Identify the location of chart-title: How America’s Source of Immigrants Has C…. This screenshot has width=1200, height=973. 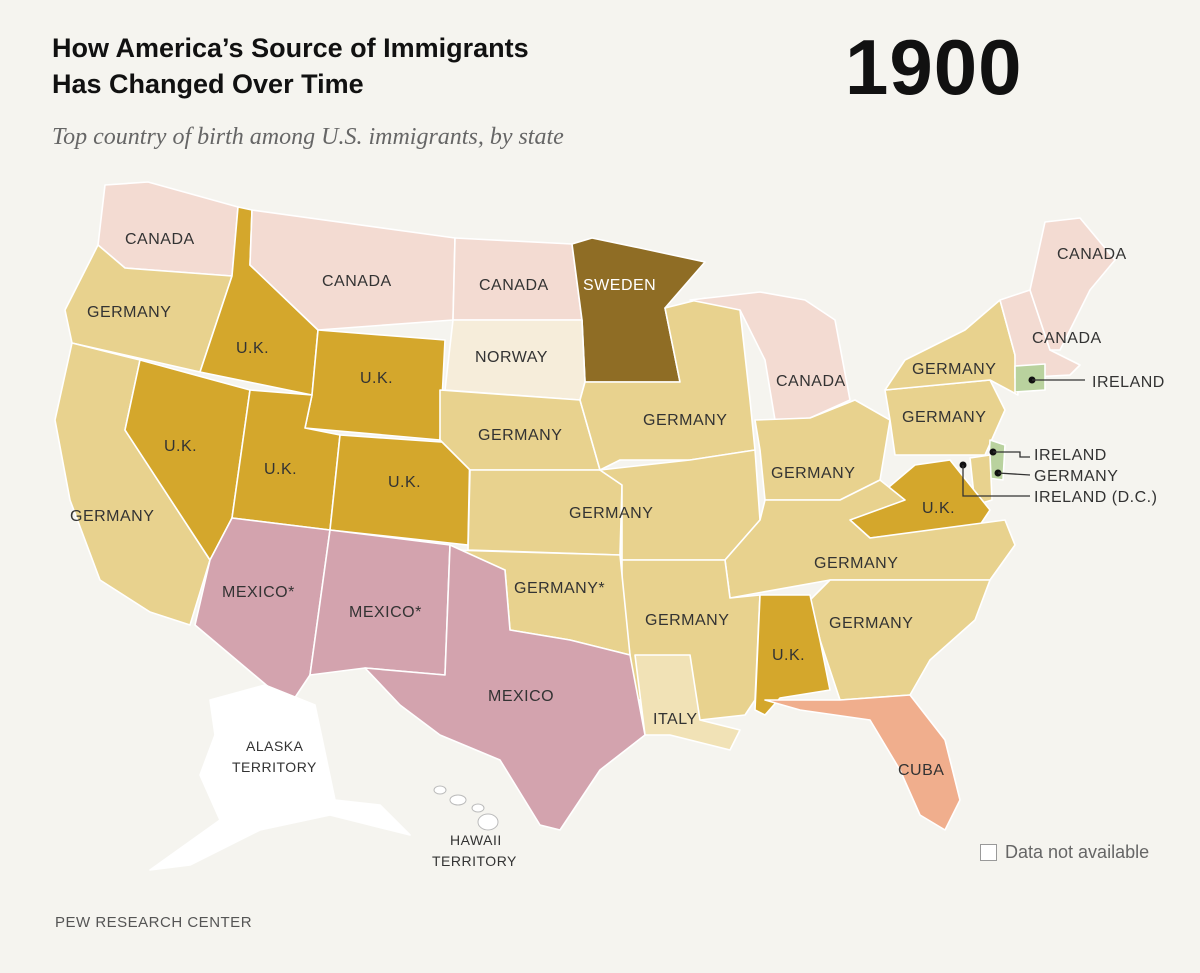
(352, 66).